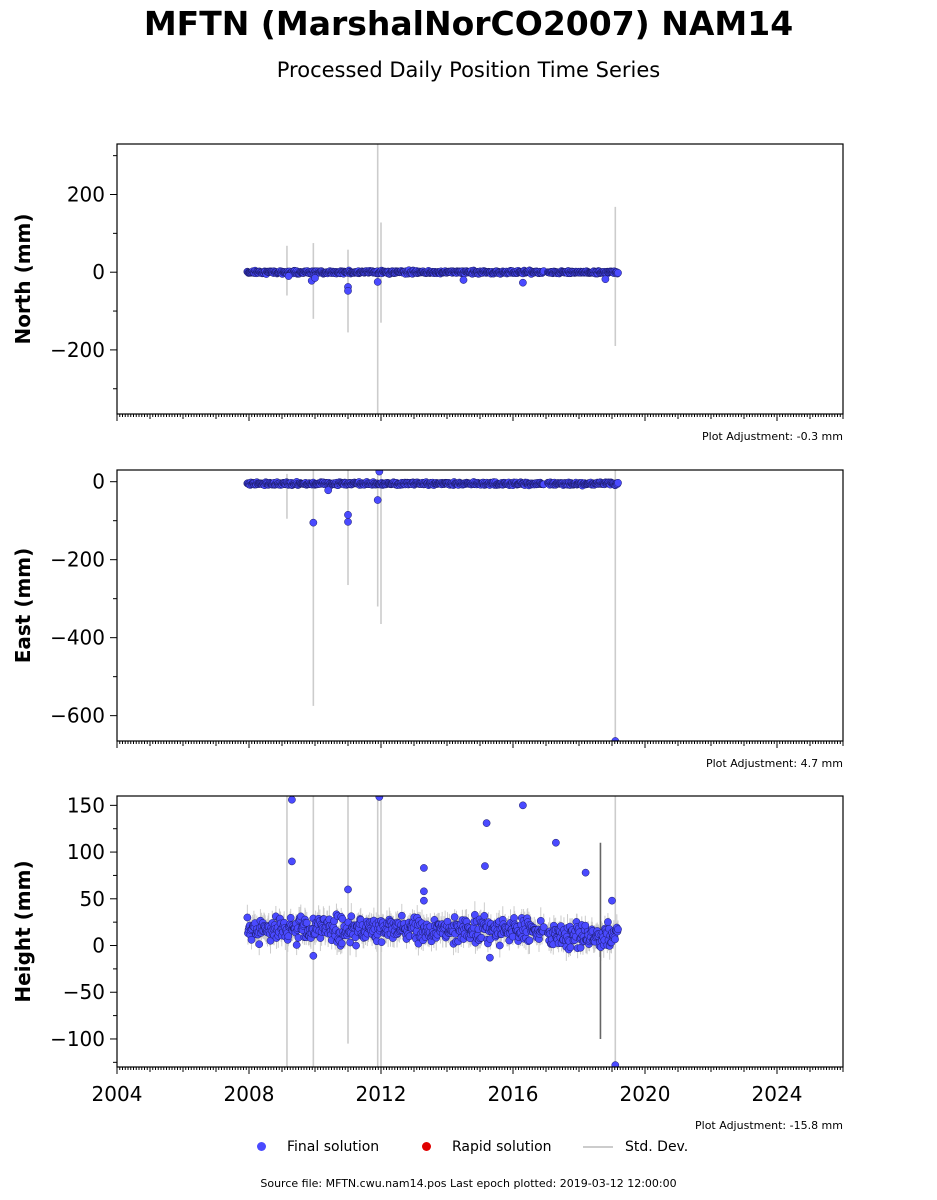  I want to click on chart-title: MFTN (MarshalNorCO2007) NAM14, so click(468, 23).